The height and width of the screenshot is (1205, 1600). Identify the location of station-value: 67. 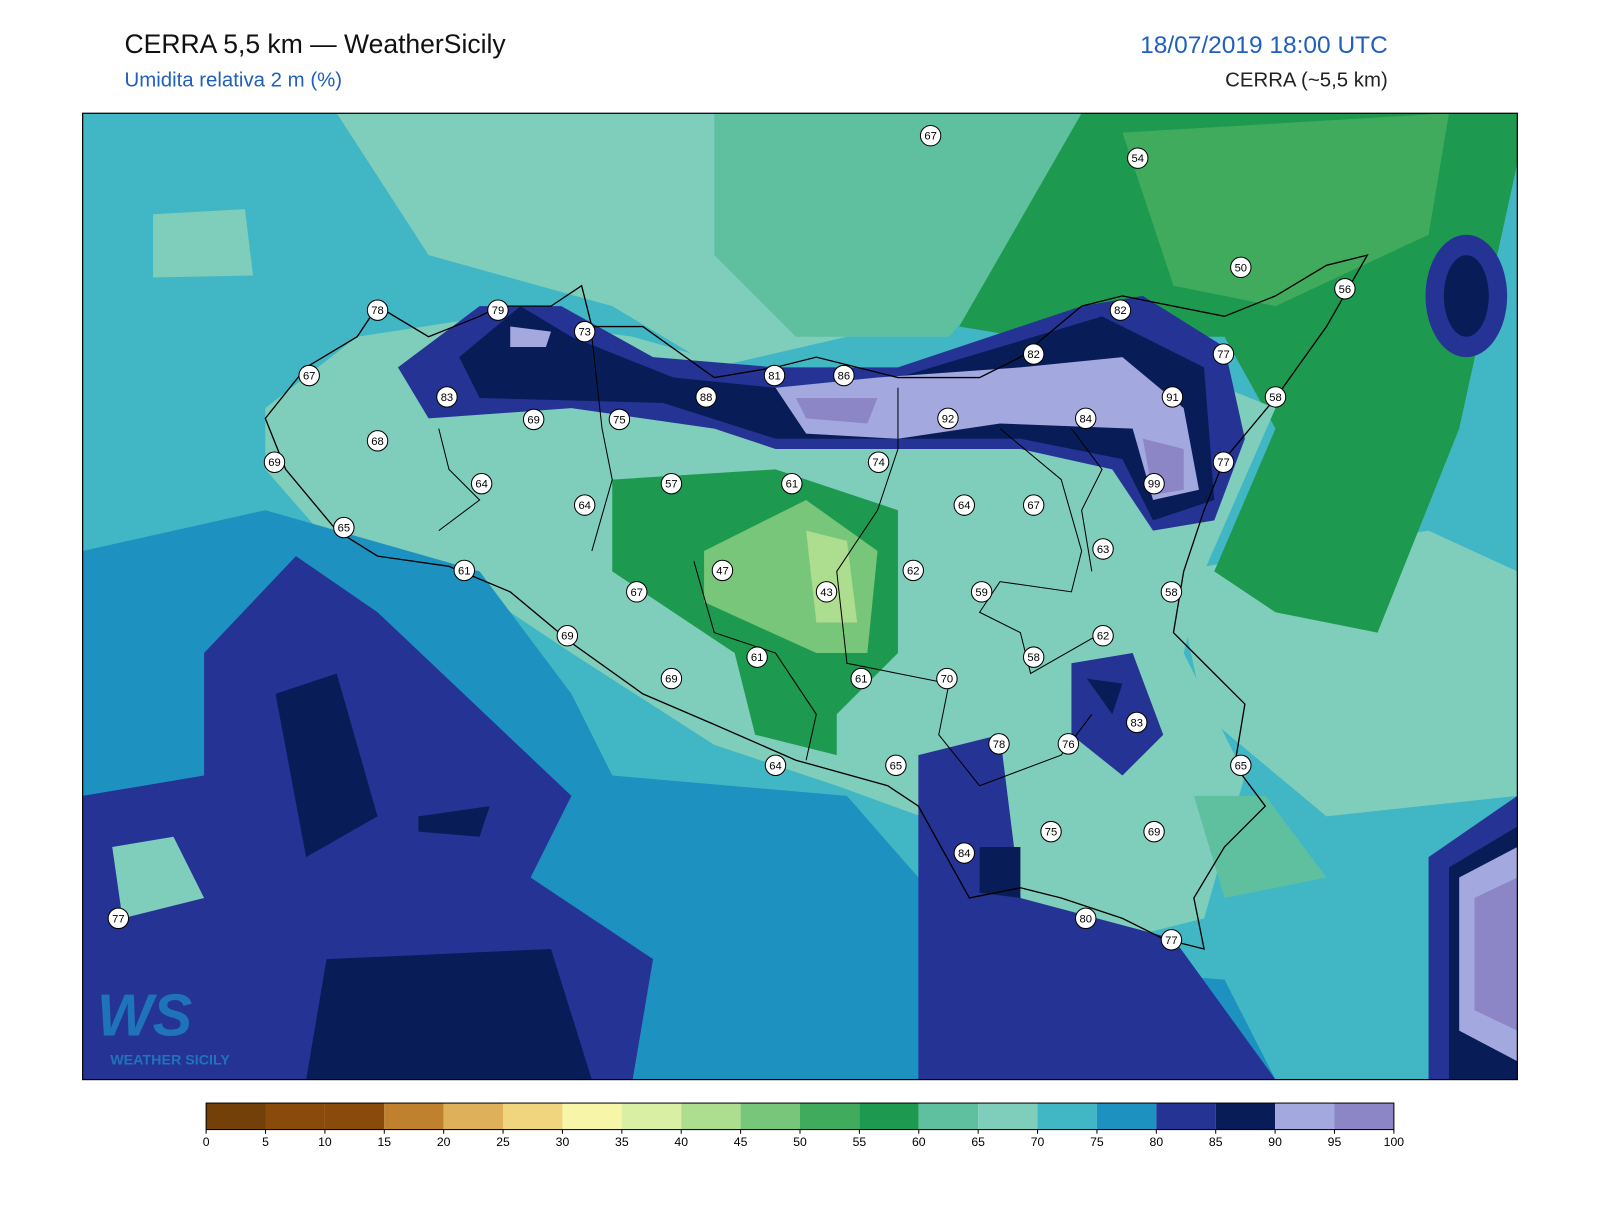
(636, 593).